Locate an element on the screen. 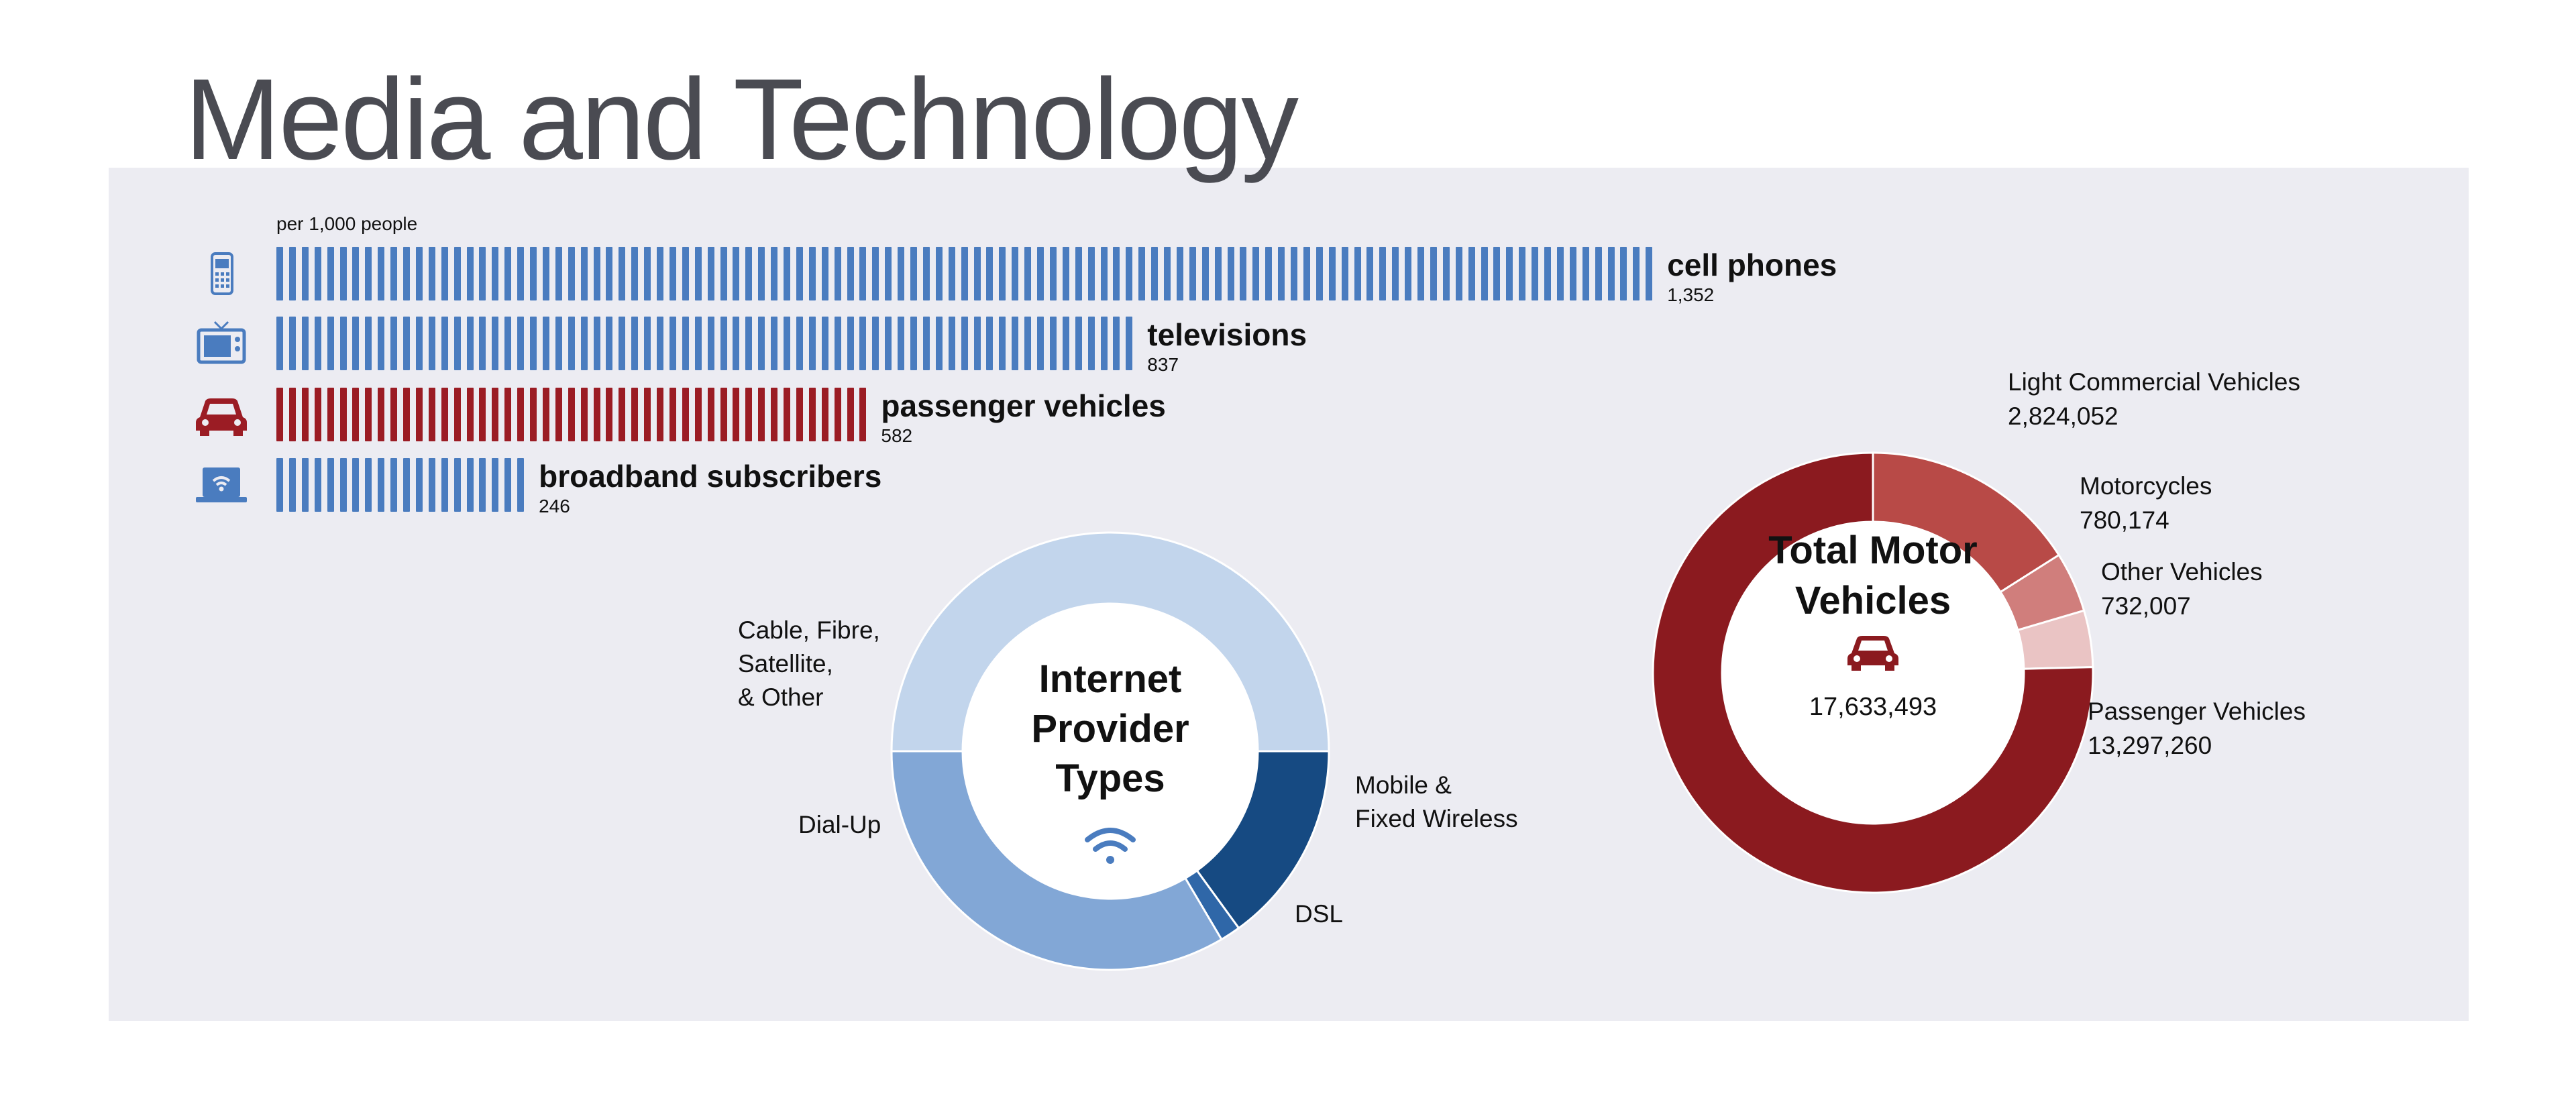 The height and width of the screenshot is (1104, 2576). internet-hole is located at coordinates (1110, 751).